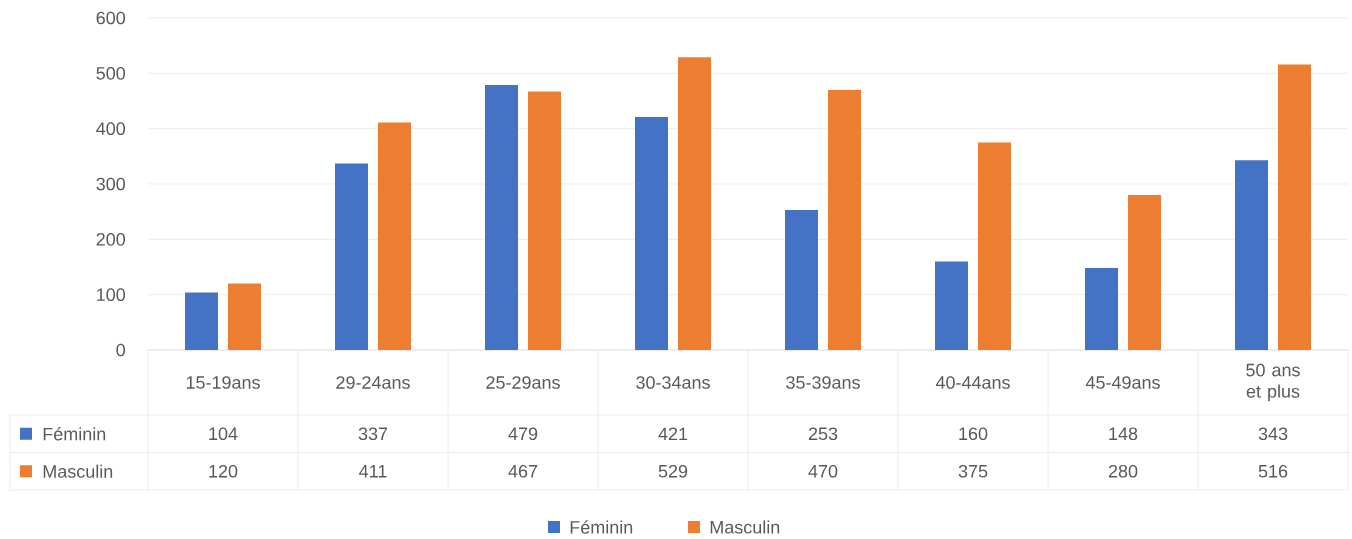 The width and height of the screenshot is (1352, 539). I want to click on data-label: 467, so click(523, 471).